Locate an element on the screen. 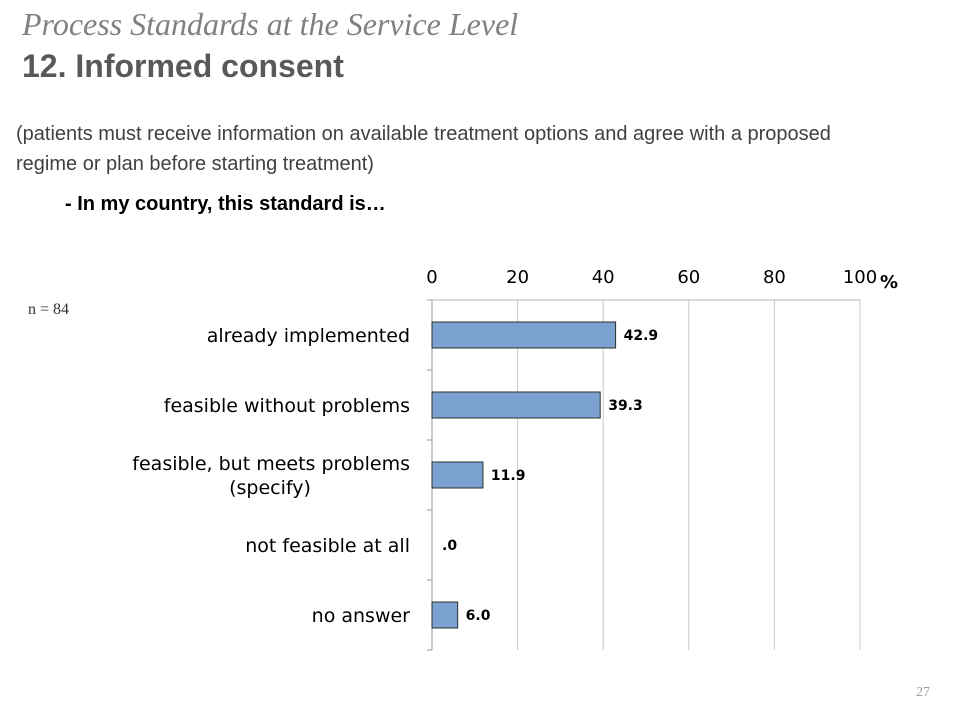 Image resolution: width=960 pixels, height=720 pixels. data-label: .0 is located at coordinates (449, 546).